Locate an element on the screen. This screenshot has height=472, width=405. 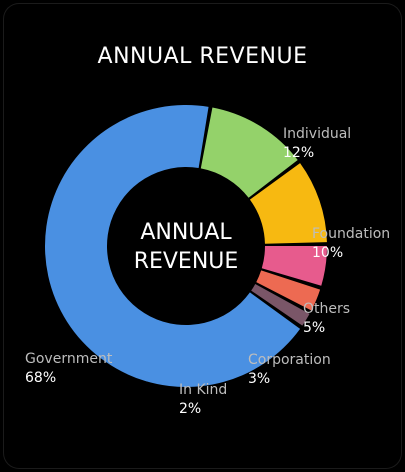
donut-center-label: ANNUAL REVENUE is located at coordinates (186, 247).